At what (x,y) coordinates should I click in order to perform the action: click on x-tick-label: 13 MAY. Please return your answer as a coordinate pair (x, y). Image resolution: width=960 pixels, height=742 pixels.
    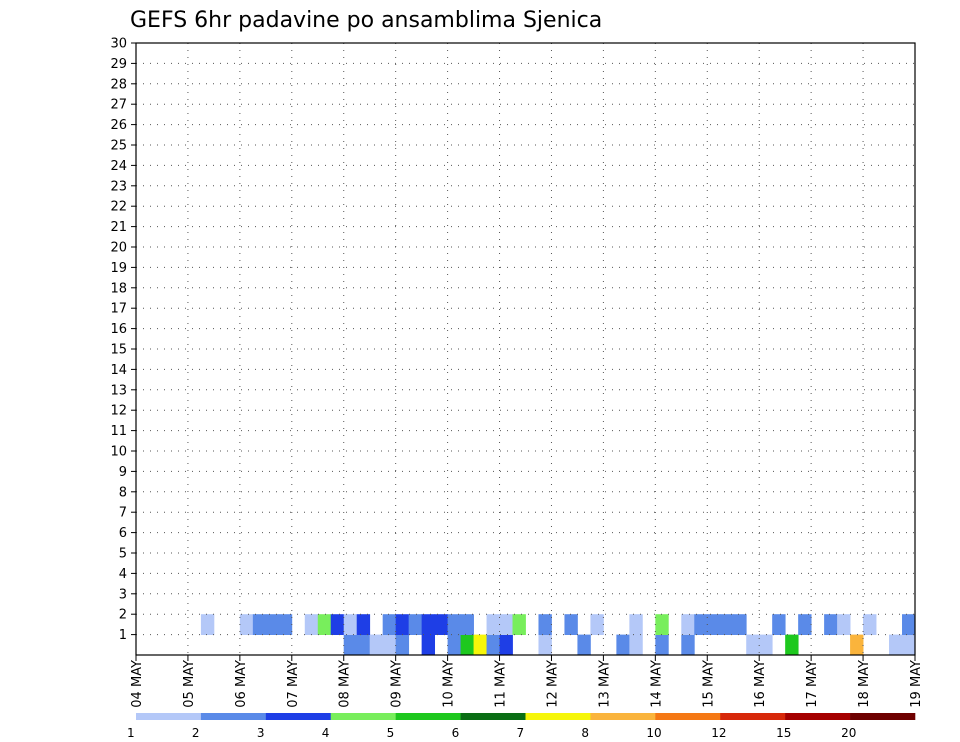
    Looking at the image, I should click on (604, 684).